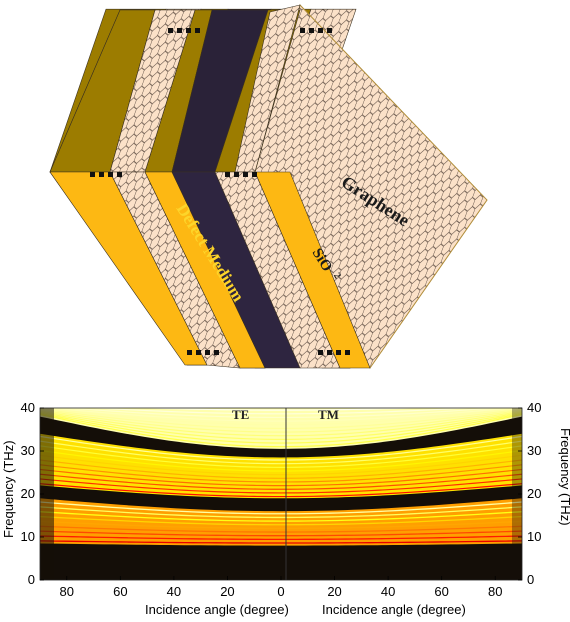  I want to click on y-tick-label-right-40: 40, so click(534, 407).